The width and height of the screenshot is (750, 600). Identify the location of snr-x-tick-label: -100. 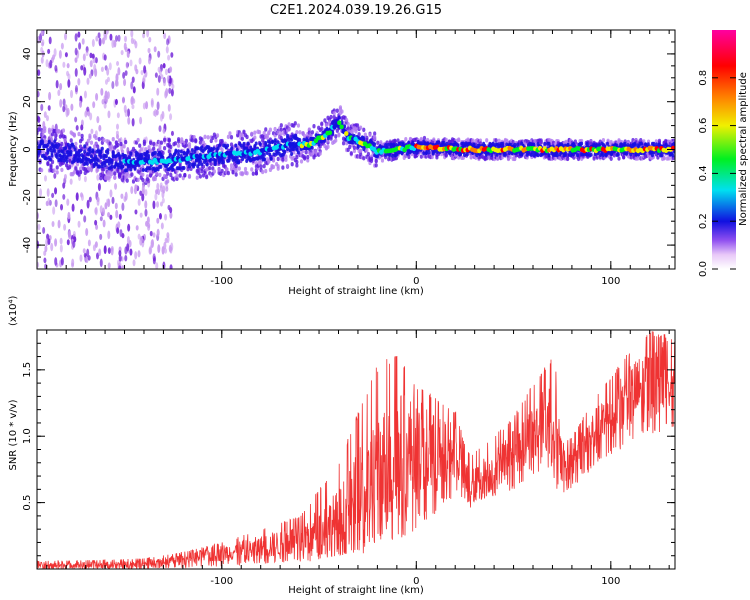
(221, 581).